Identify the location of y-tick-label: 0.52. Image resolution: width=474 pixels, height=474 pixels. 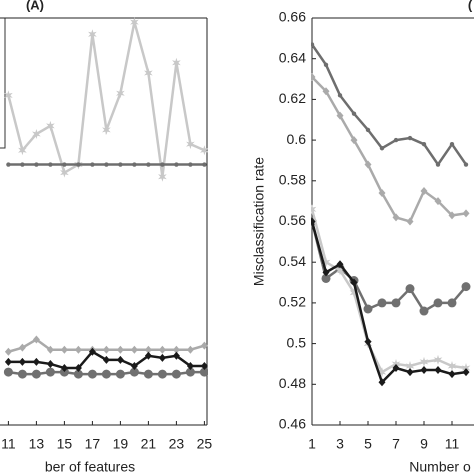
(292, 302).